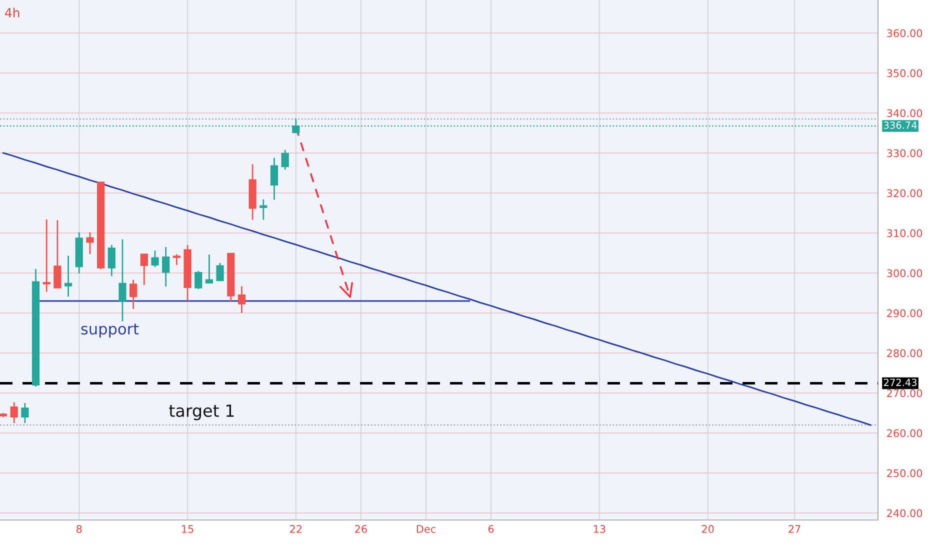 This screenshot has width=932, height=550. Describe the element at coordinates (904, 473) in the screenshot. I see `y-tick-label: 250.00` at that location.